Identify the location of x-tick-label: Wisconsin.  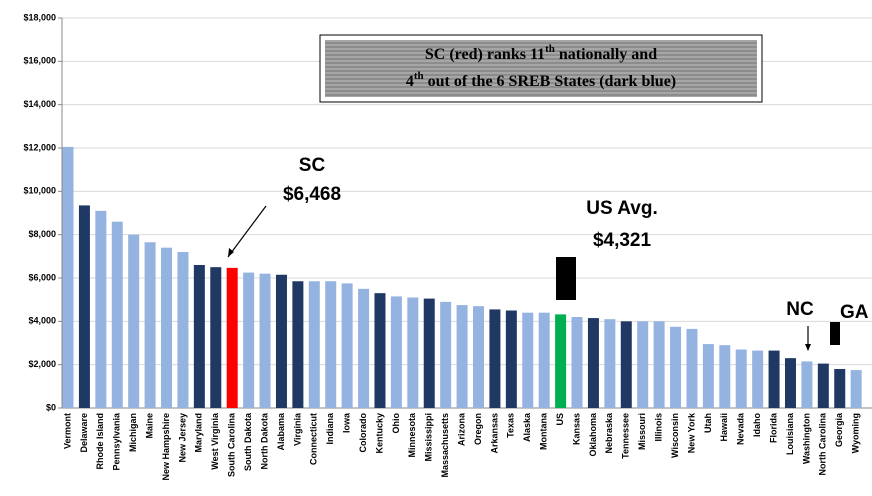
(675, 435).